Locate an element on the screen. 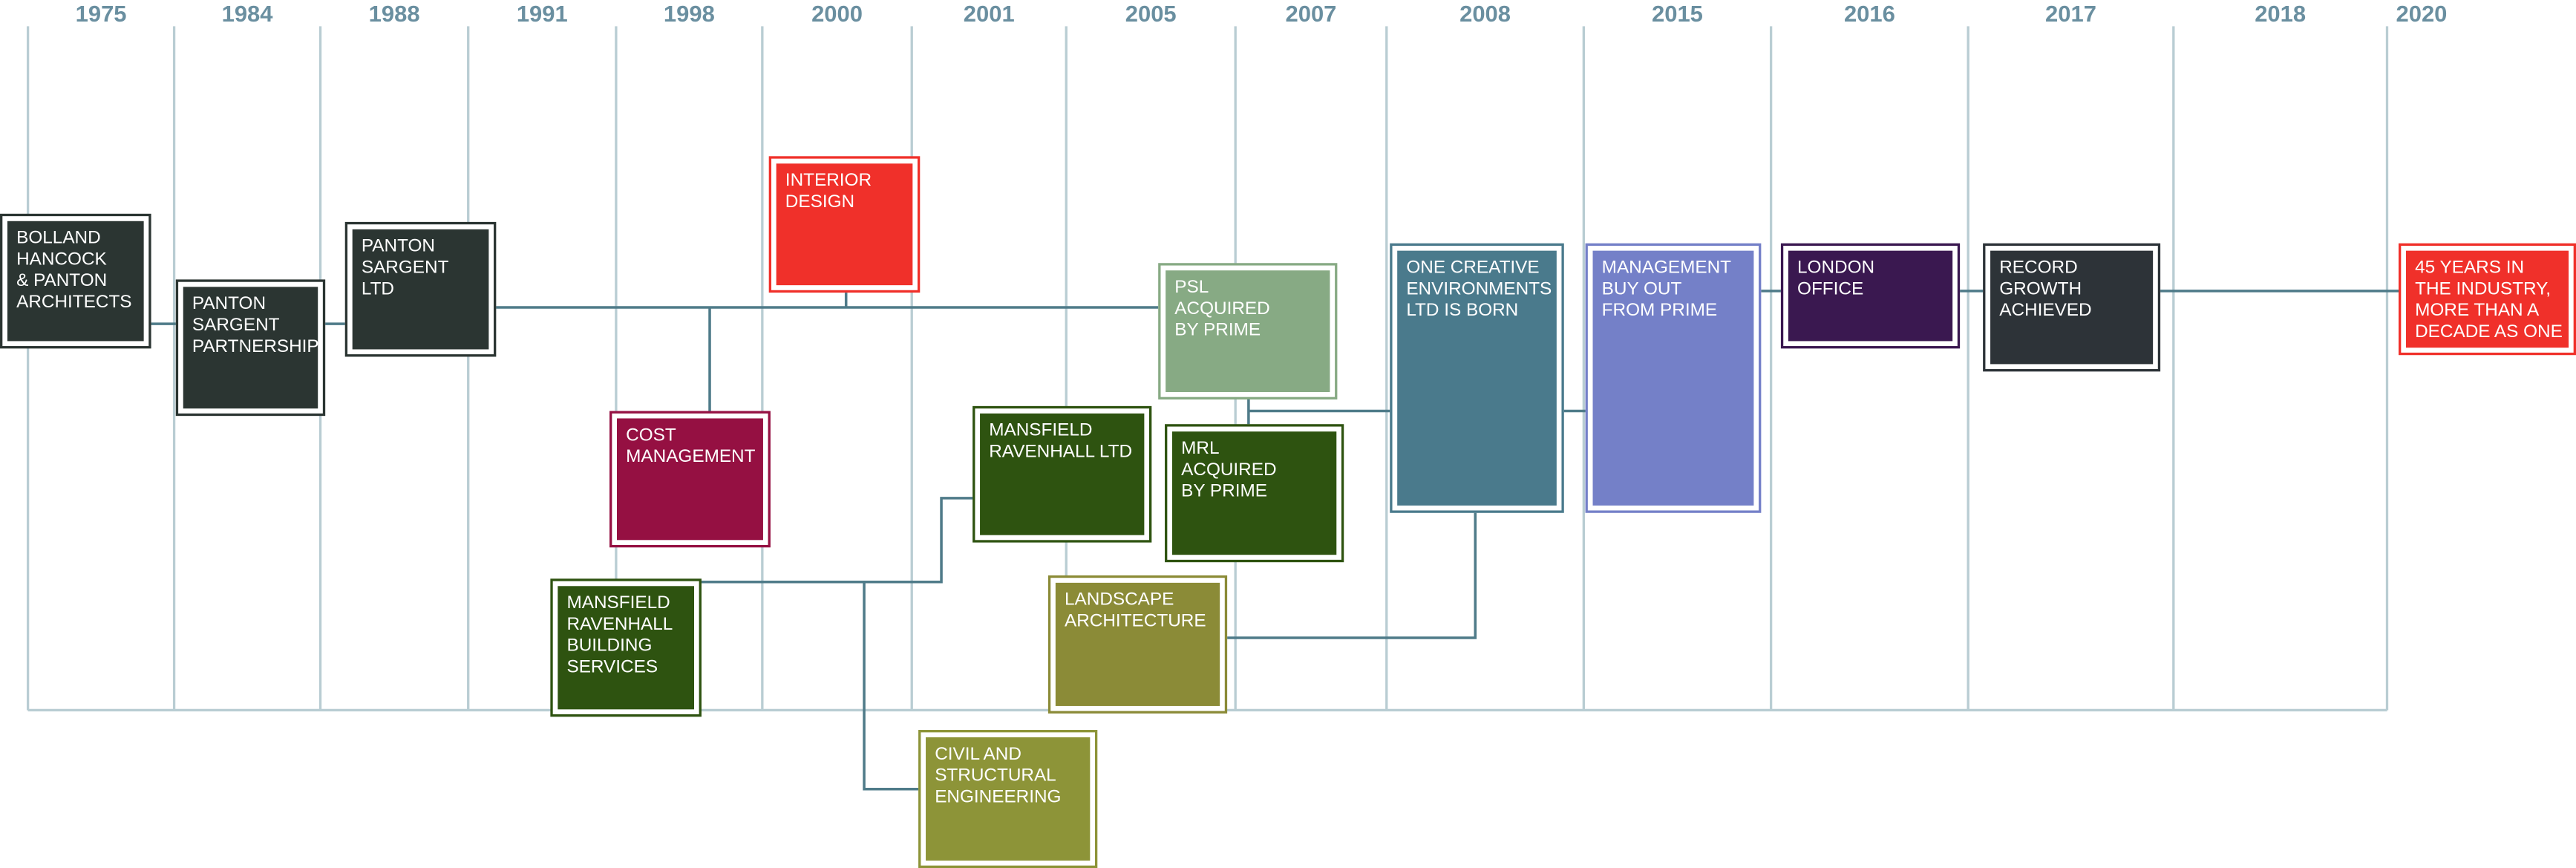 This screenshot has width=2576, height=868. milestone-label: HANCOCK is located at coordinates (61, 259).